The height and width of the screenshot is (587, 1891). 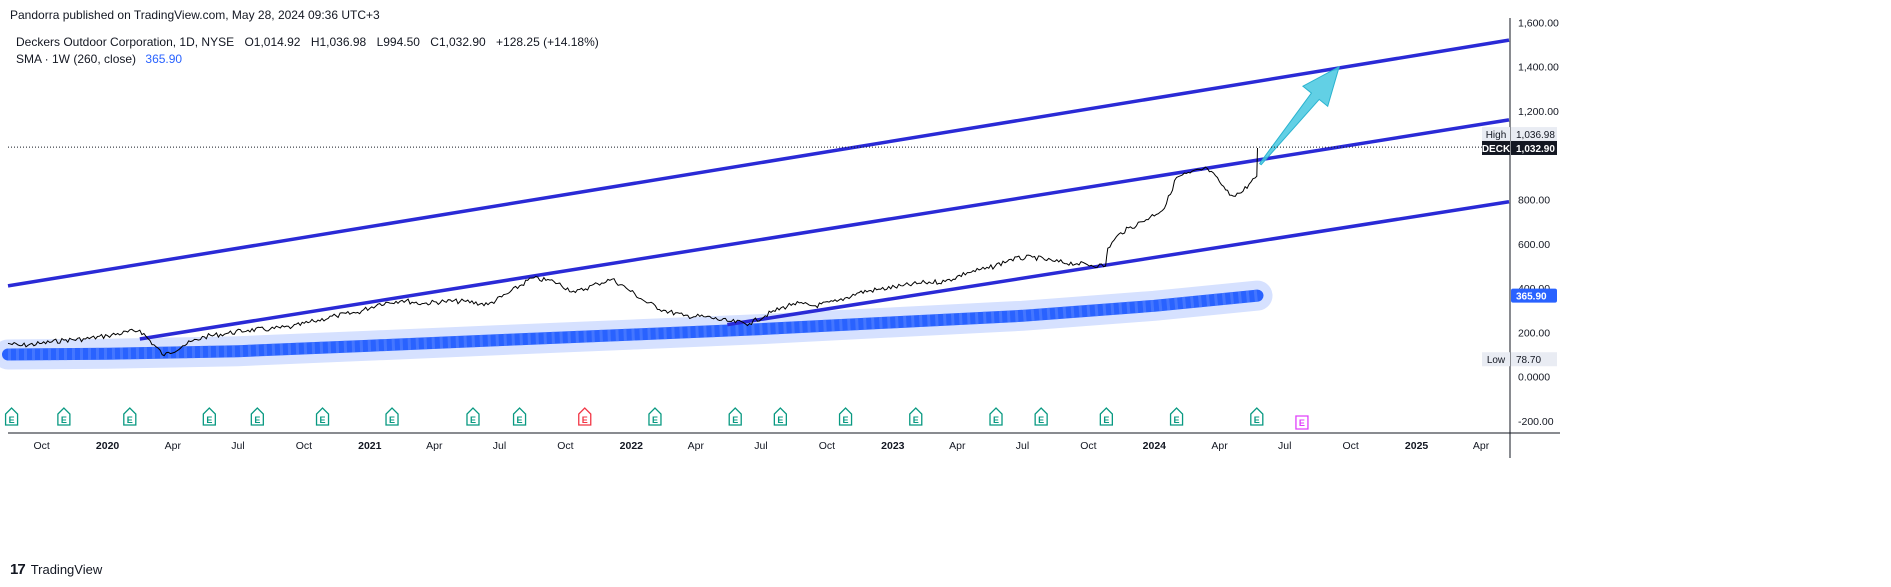 I want to click on price-label-high: High 1,036.98, so click(x=1519, y=134).